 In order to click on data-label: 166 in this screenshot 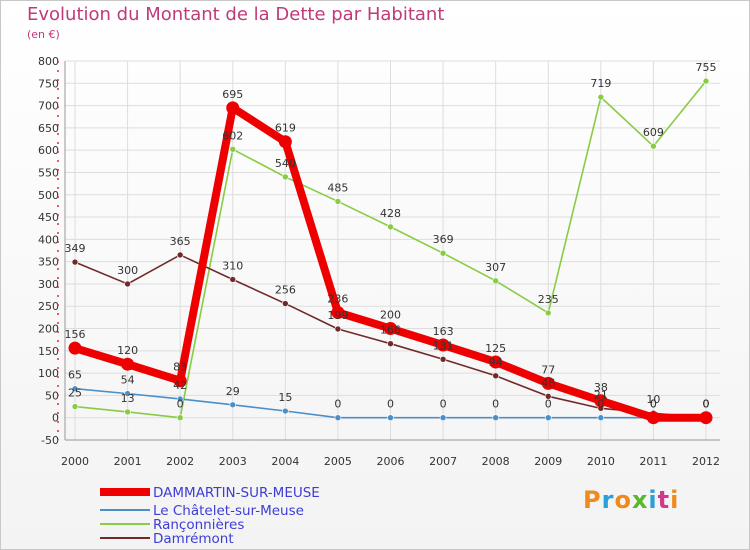, I will do `click(390, 330)`.